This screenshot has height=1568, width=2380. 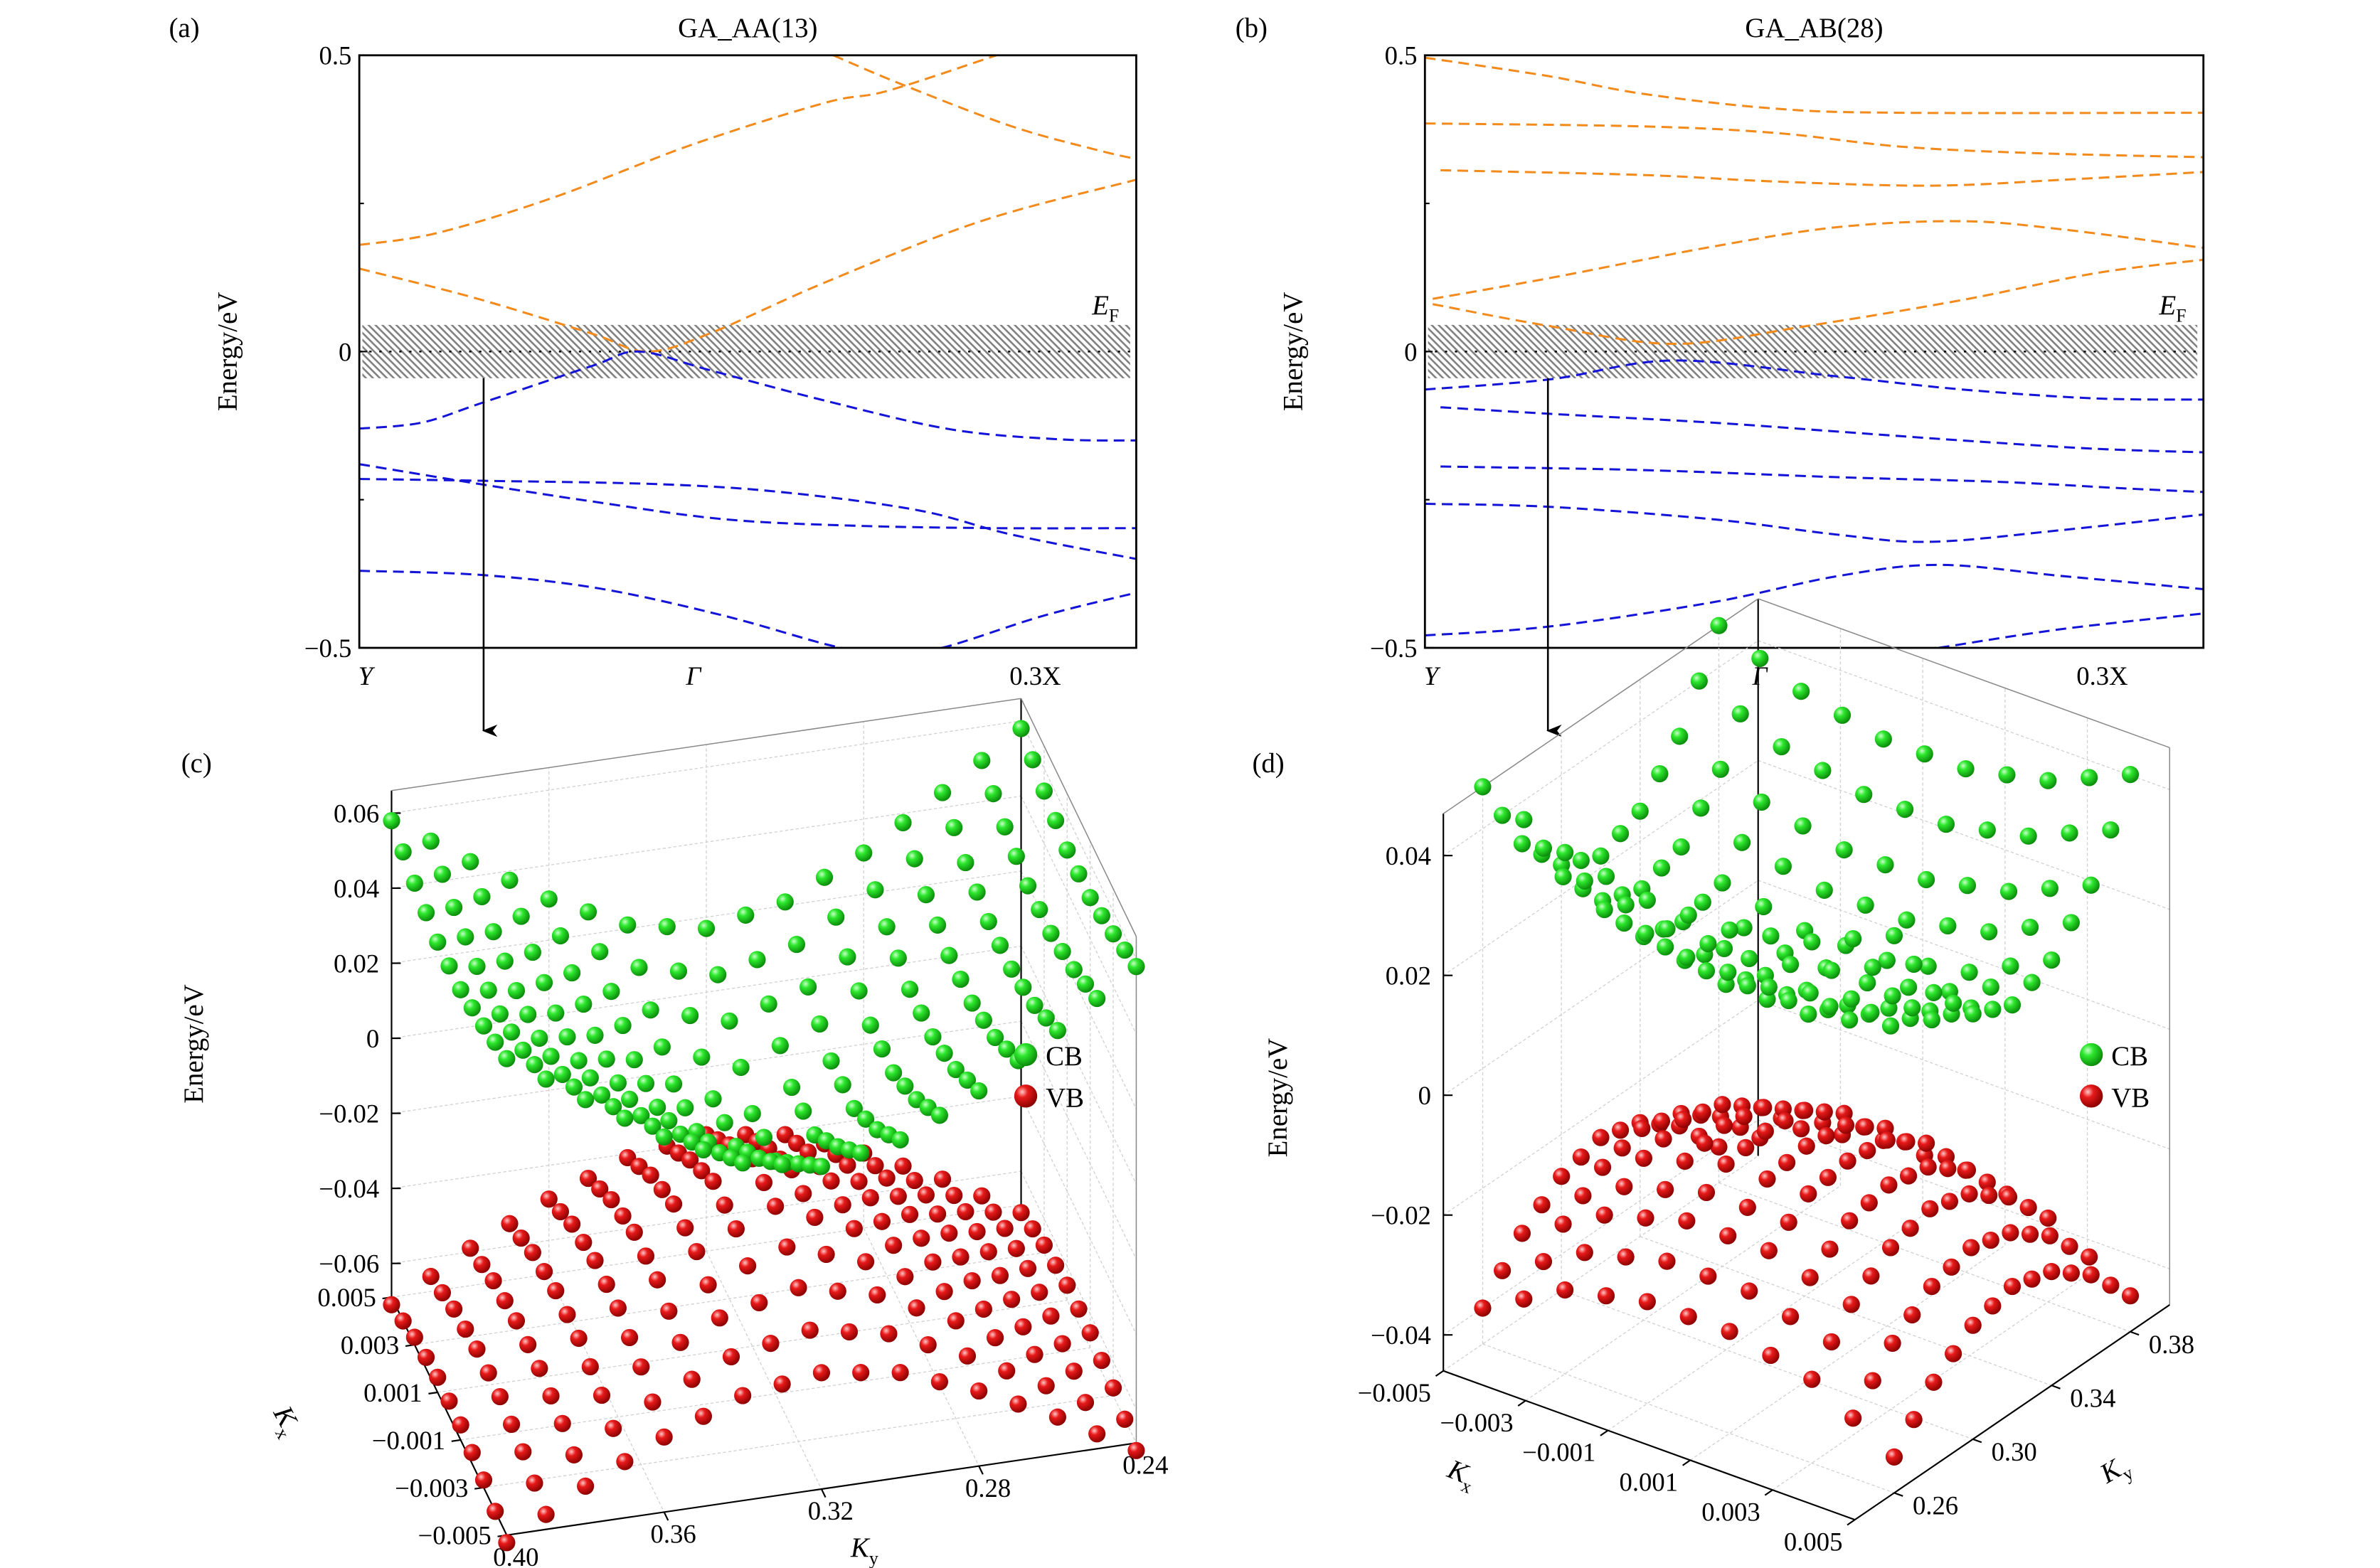 What do you see at coordinates (1432, 675) in the screenshot?
I see `x-tick-label: Y` at bounding box center [1432, 675].